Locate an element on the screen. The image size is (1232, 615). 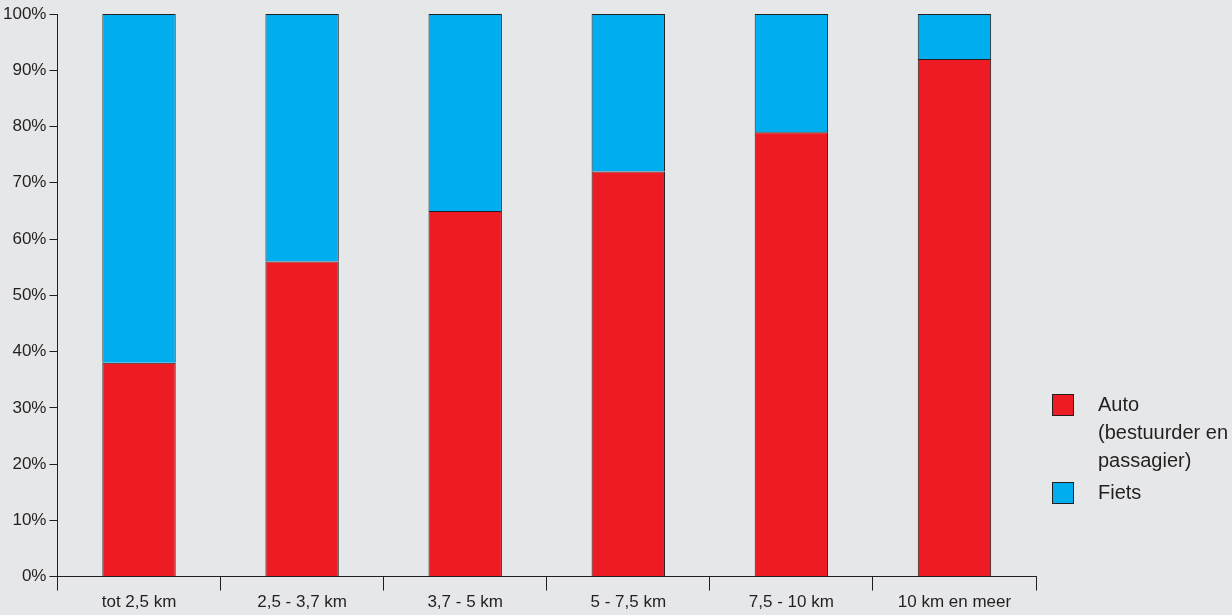
legend-label: Fiets is located at coordinates (1120, 492).